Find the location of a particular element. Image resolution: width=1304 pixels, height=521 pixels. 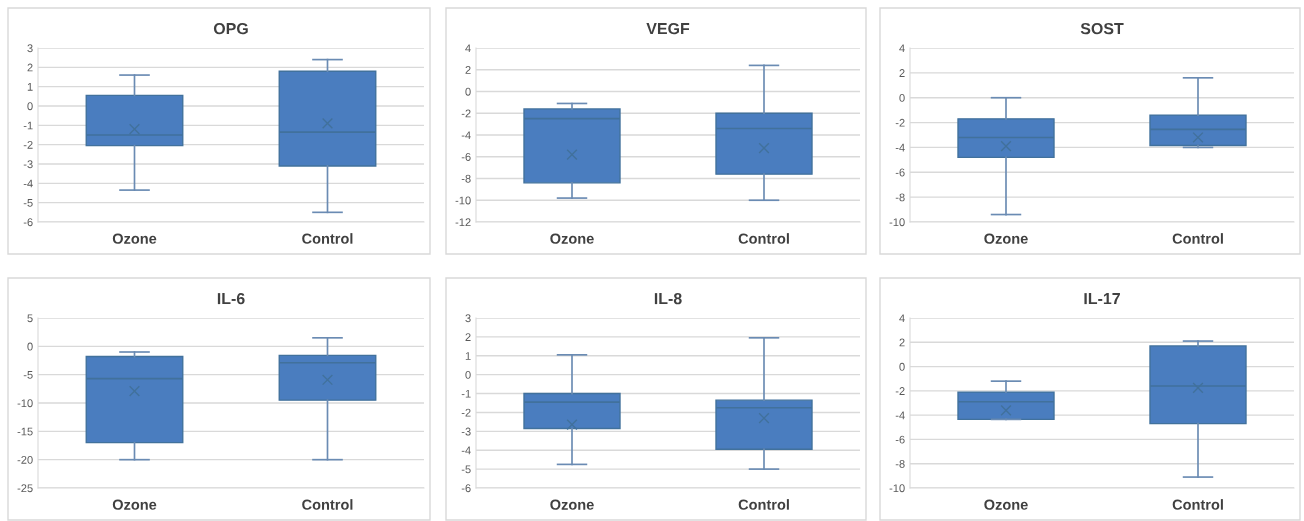

chart-title: OPG is located at coordinates (230, 28).